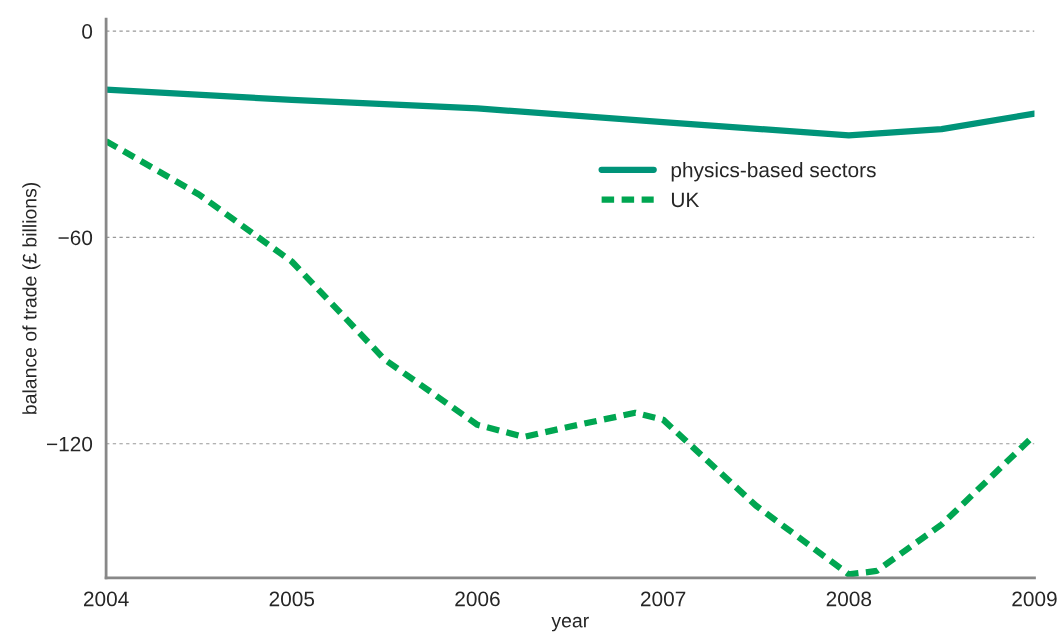 The image size is (1061, 635). Describe the element at coordinates (106, 599) in the screenshot. I see `x-tick-label: 2004` at that location.